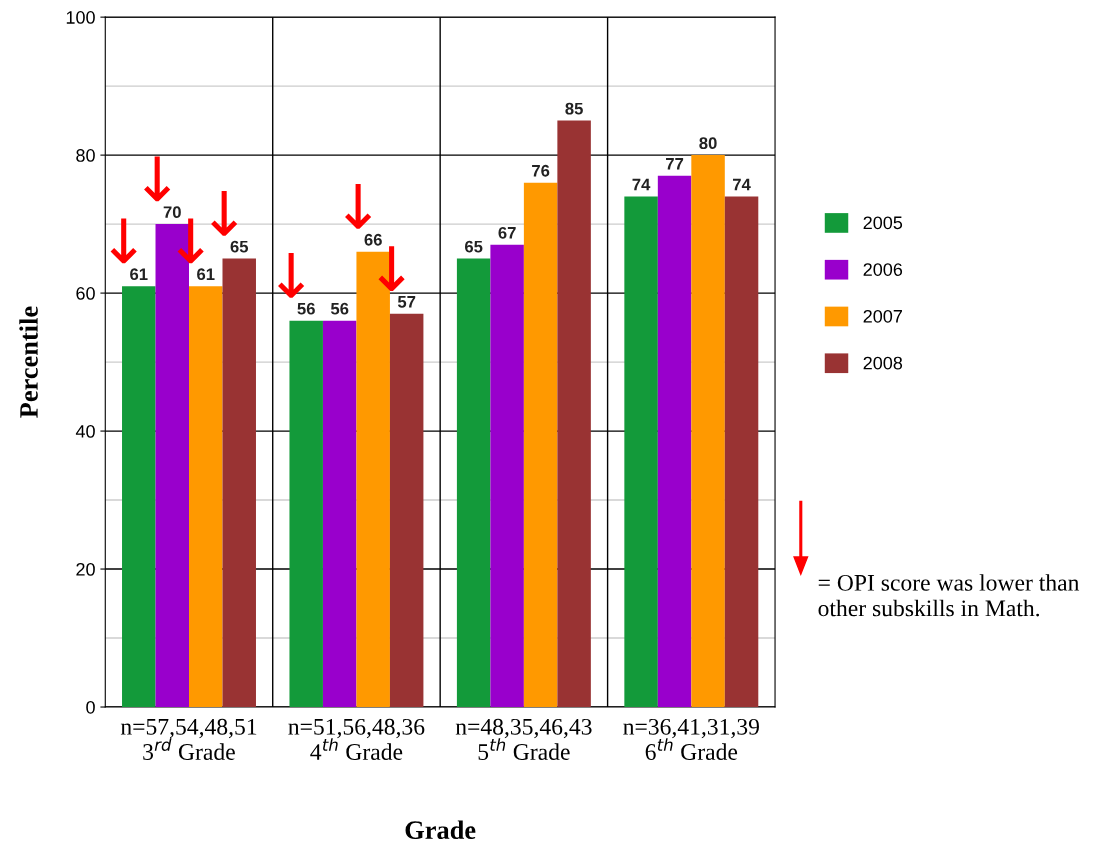  Describe the element at coordinates (882, 316) in the screenshot. I see `legend-label: 2007` at that location.